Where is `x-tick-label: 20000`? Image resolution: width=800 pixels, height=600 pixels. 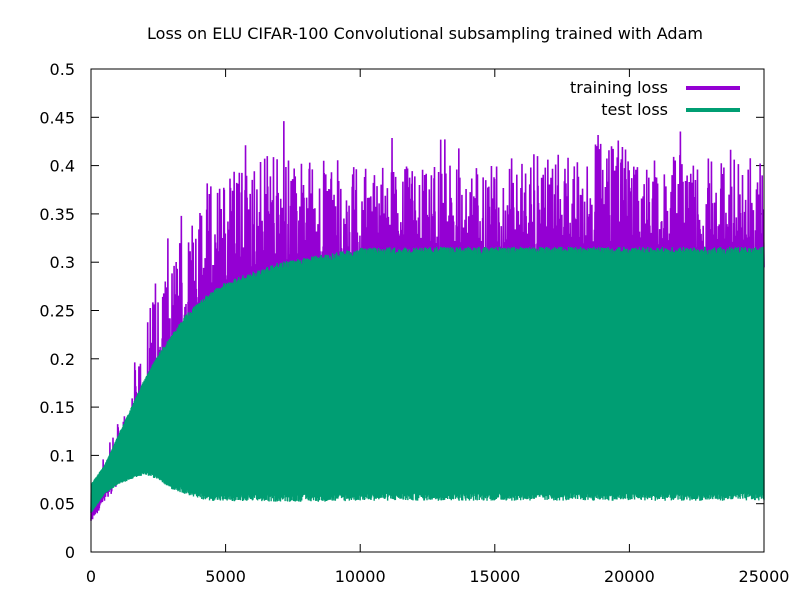
x-tick-label: 20000 is located at coordinates (629, 576).